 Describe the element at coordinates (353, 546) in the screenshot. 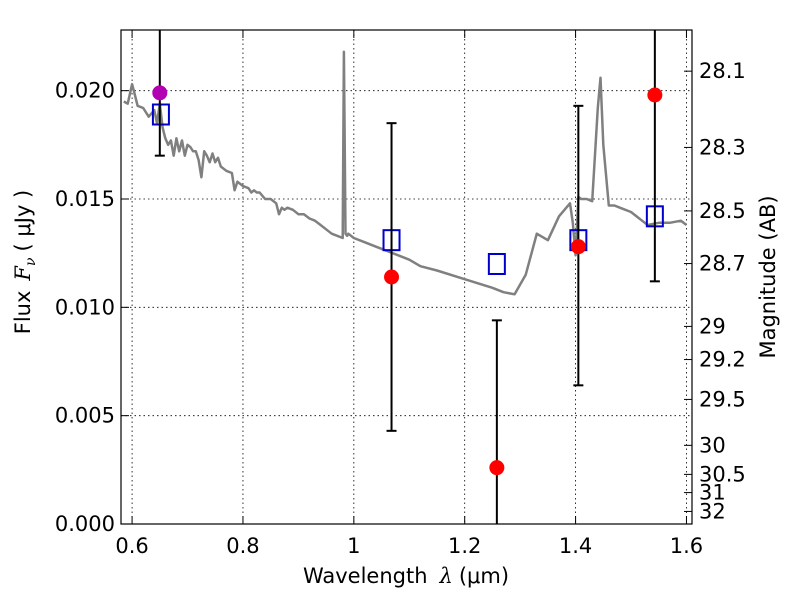

I see `x-tick-label: 1` at that location.